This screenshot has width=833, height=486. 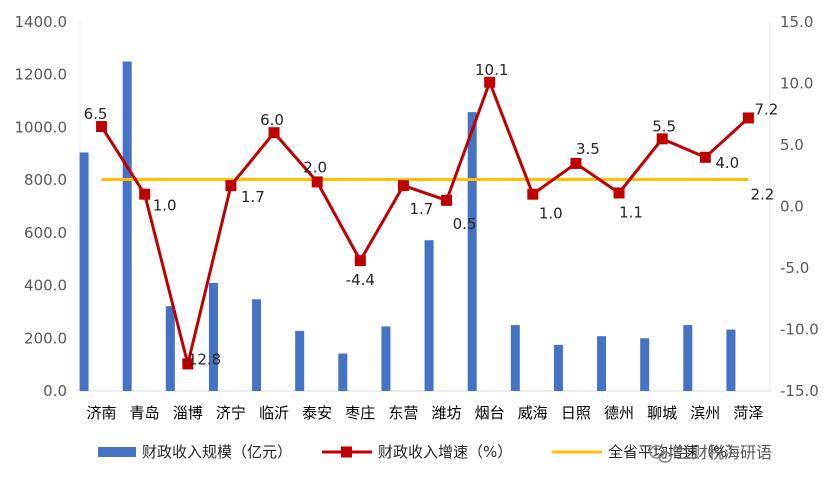 What do you see at coordinates (45, 286) in the screenshot?
I see `left-tick-label: 400.0` at bounding box center [45, 286].